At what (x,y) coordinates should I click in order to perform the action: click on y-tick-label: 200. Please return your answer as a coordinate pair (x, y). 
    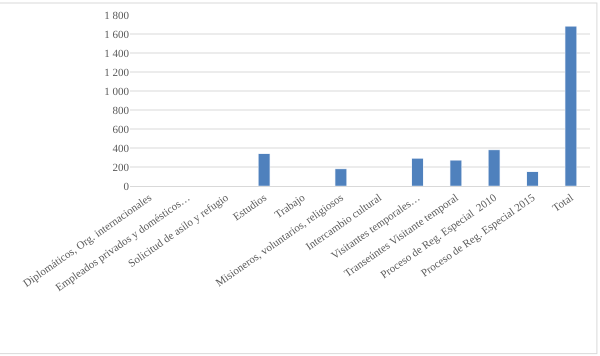
    Looking at the image, I should click on (121, 168).